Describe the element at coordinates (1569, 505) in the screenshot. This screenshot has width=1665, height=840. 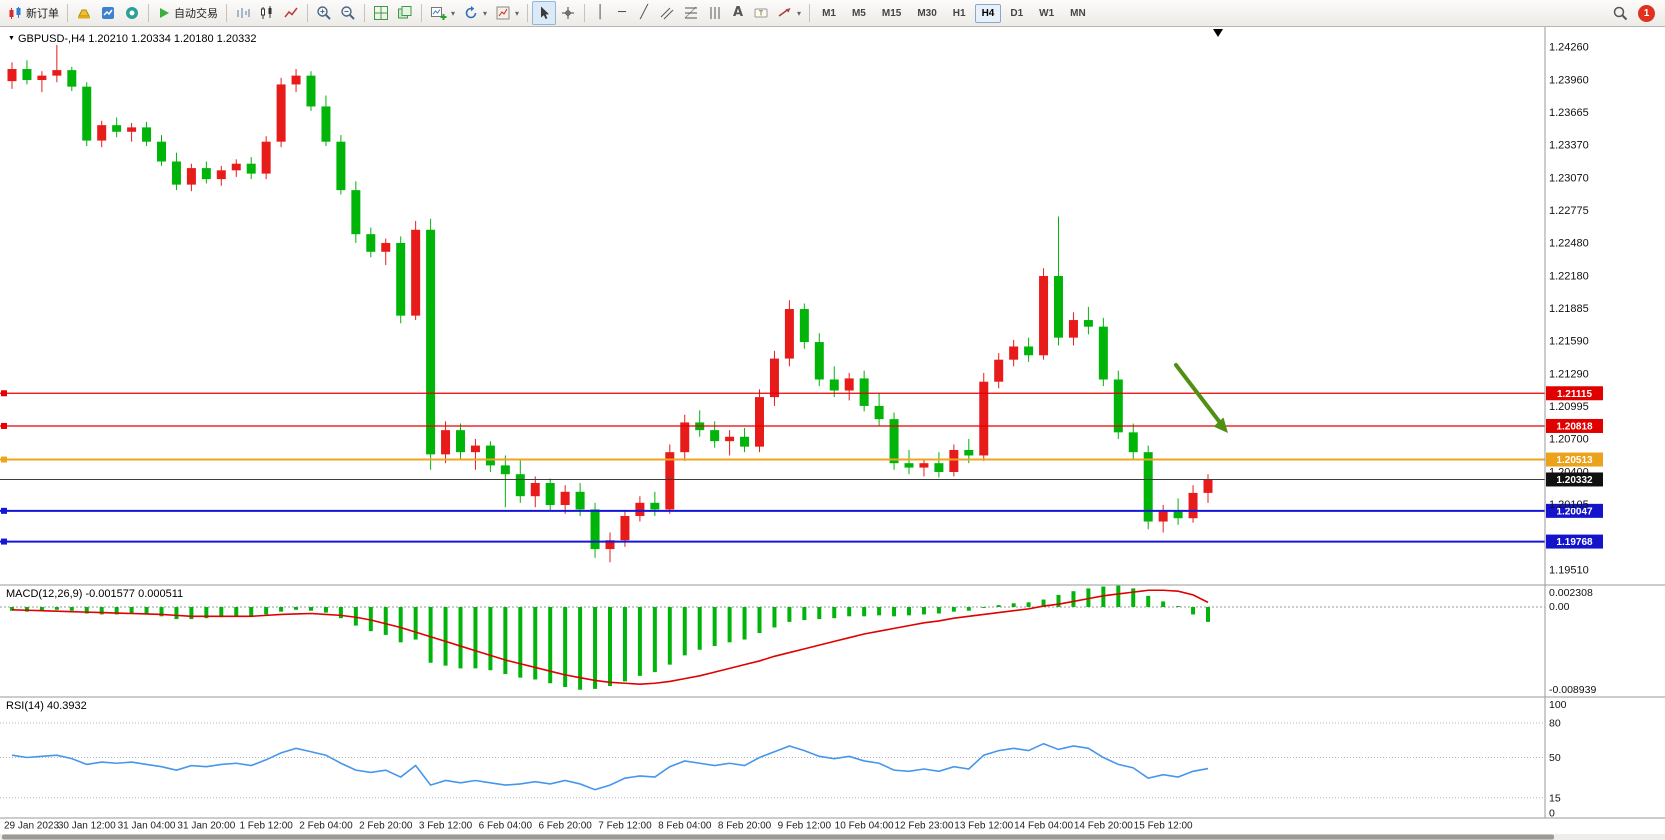
I see `svg-text: 1.20105` at that location.